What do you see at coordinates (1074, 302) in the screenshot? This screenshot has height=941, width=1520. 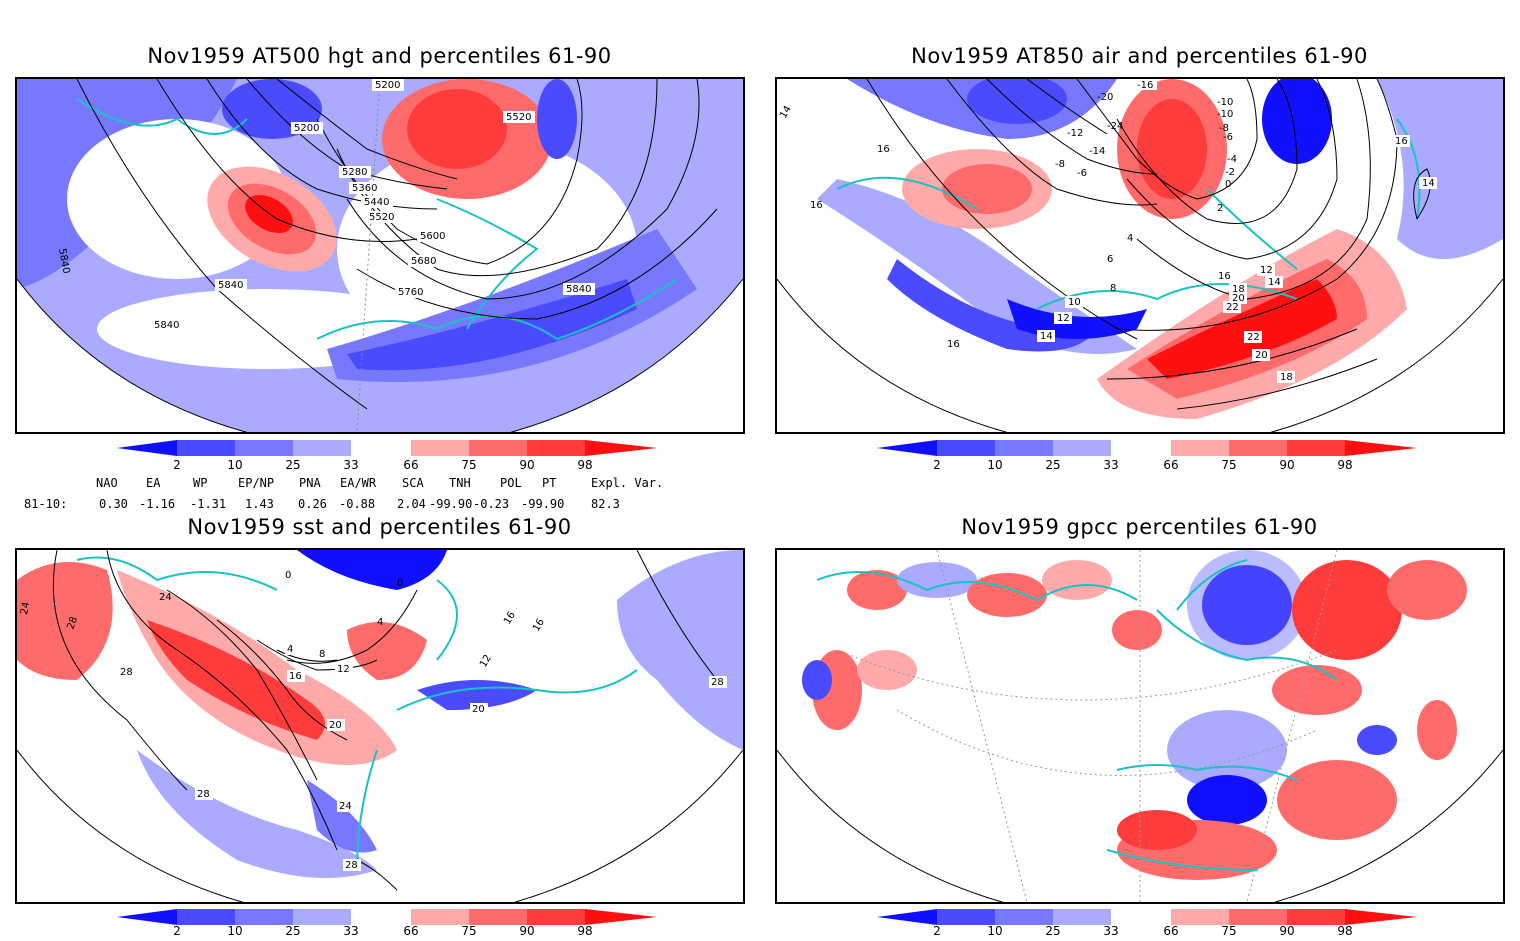 I see `contour-label: 10` at bounding box center [1074, 302].